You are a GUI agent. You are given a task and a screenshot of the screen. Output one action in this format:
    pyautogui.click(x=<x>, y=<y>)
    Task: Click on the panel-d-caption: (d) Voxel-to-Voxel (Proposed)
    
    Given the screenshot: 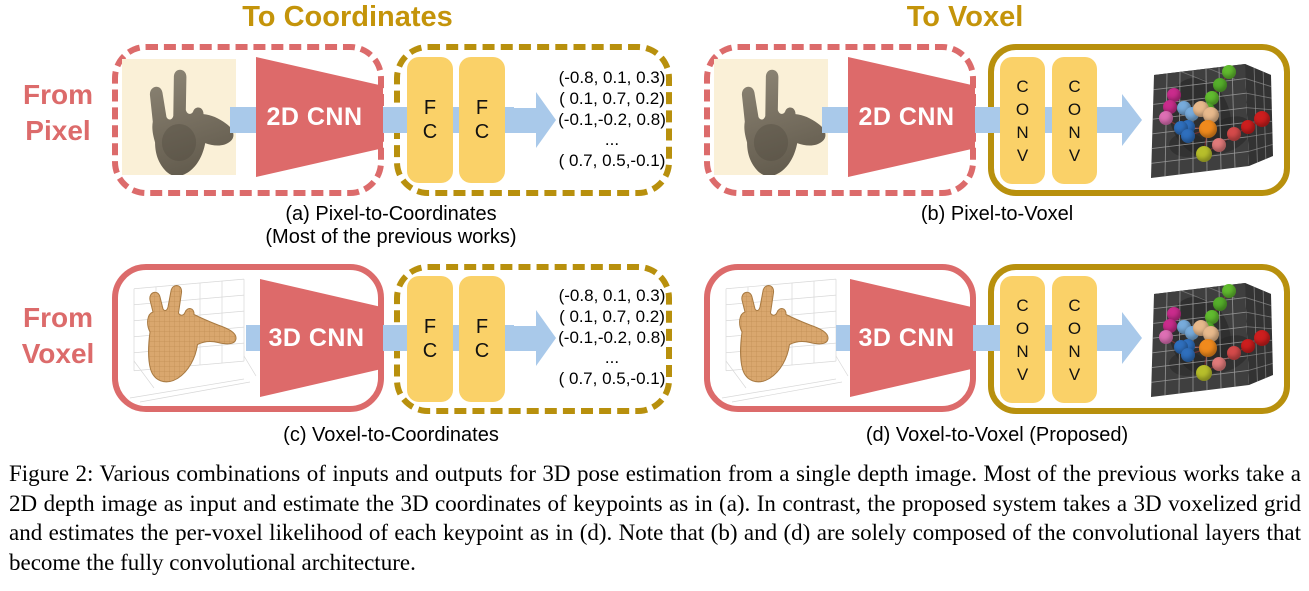 What is the action you would take?
    pyautogui.click(x=997, y=435)
    